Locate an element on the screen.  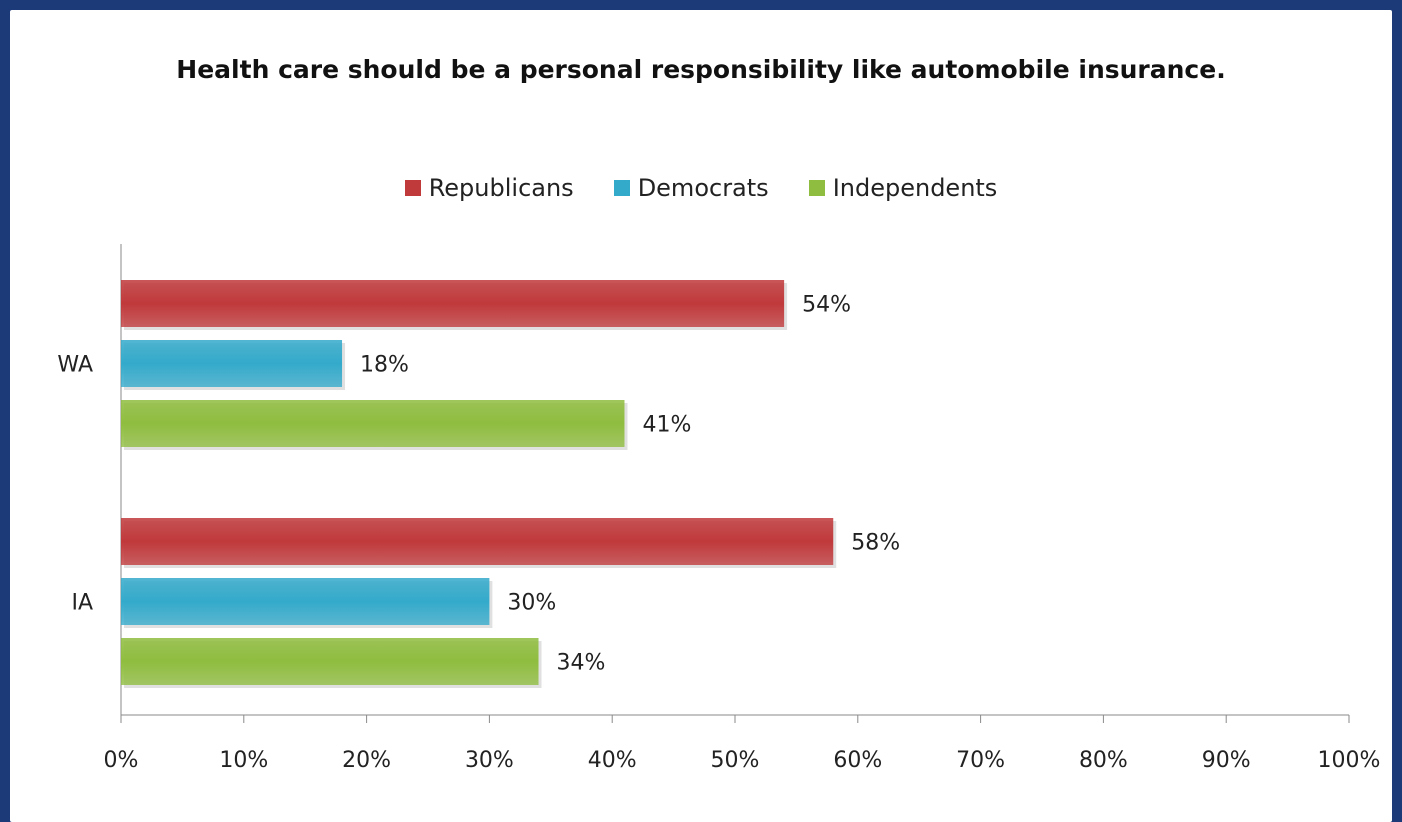
legend-label-independents: Independents is located at coordinates (915, 188).